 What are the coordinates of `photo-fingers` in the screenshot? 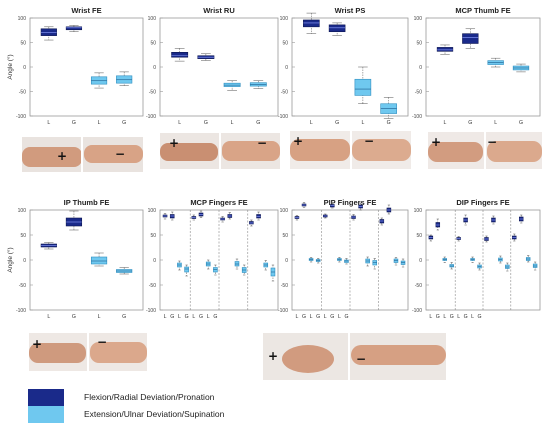 It's located at (354, 356).